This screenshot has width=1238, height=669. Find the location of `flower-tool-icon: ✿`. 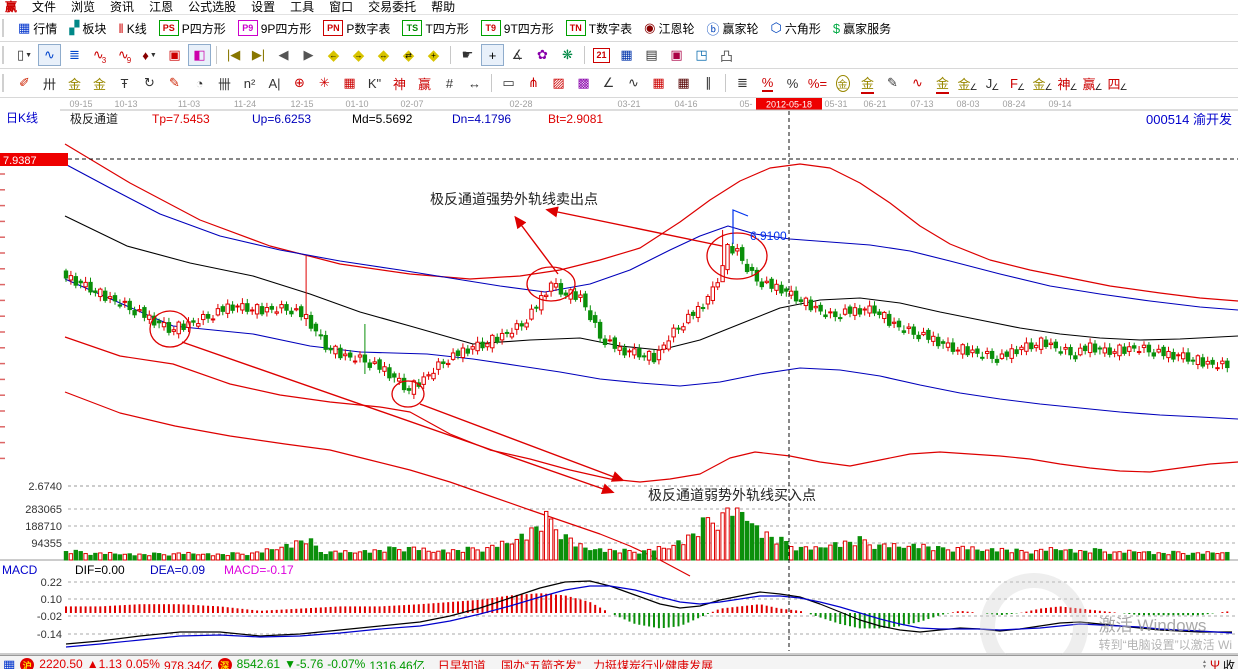

flower-tool-icon: ✿ is located at coordinates (542, 54).